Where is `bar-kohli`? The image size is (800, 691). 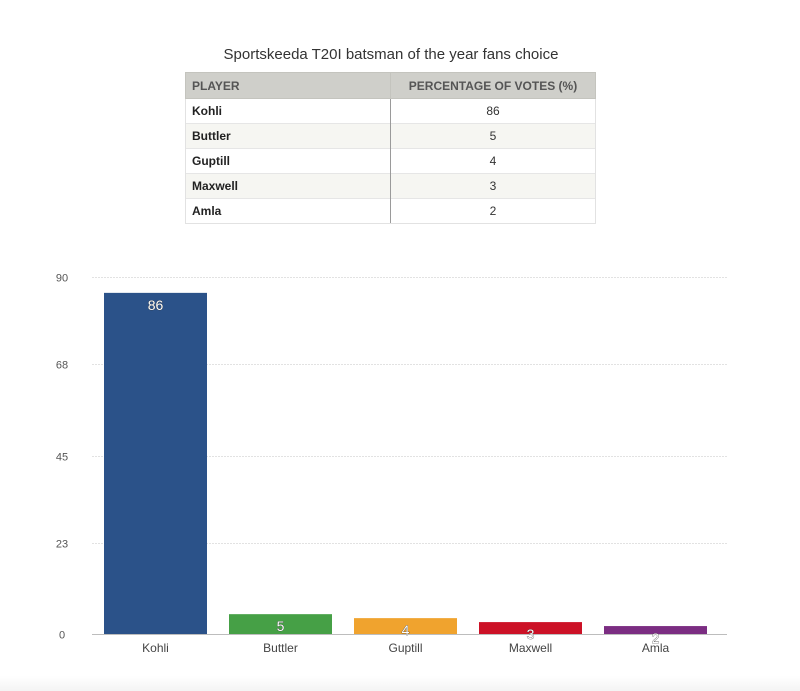 bar-kohli is located at coordinates (155, 463).